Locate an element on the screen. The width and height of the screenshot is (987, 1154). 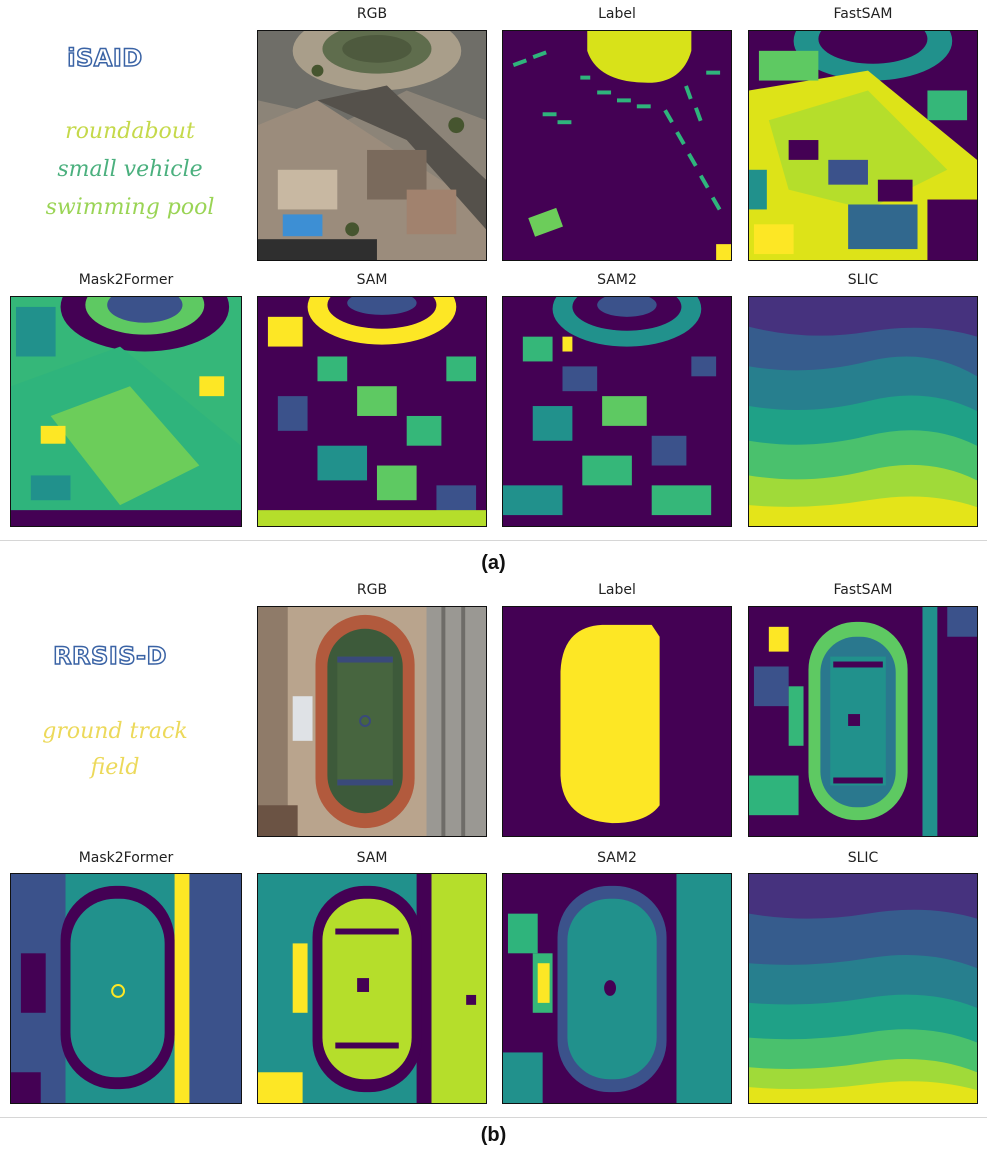
dataset-name-b: RRSIS-D is located at coordinates (109, 656).